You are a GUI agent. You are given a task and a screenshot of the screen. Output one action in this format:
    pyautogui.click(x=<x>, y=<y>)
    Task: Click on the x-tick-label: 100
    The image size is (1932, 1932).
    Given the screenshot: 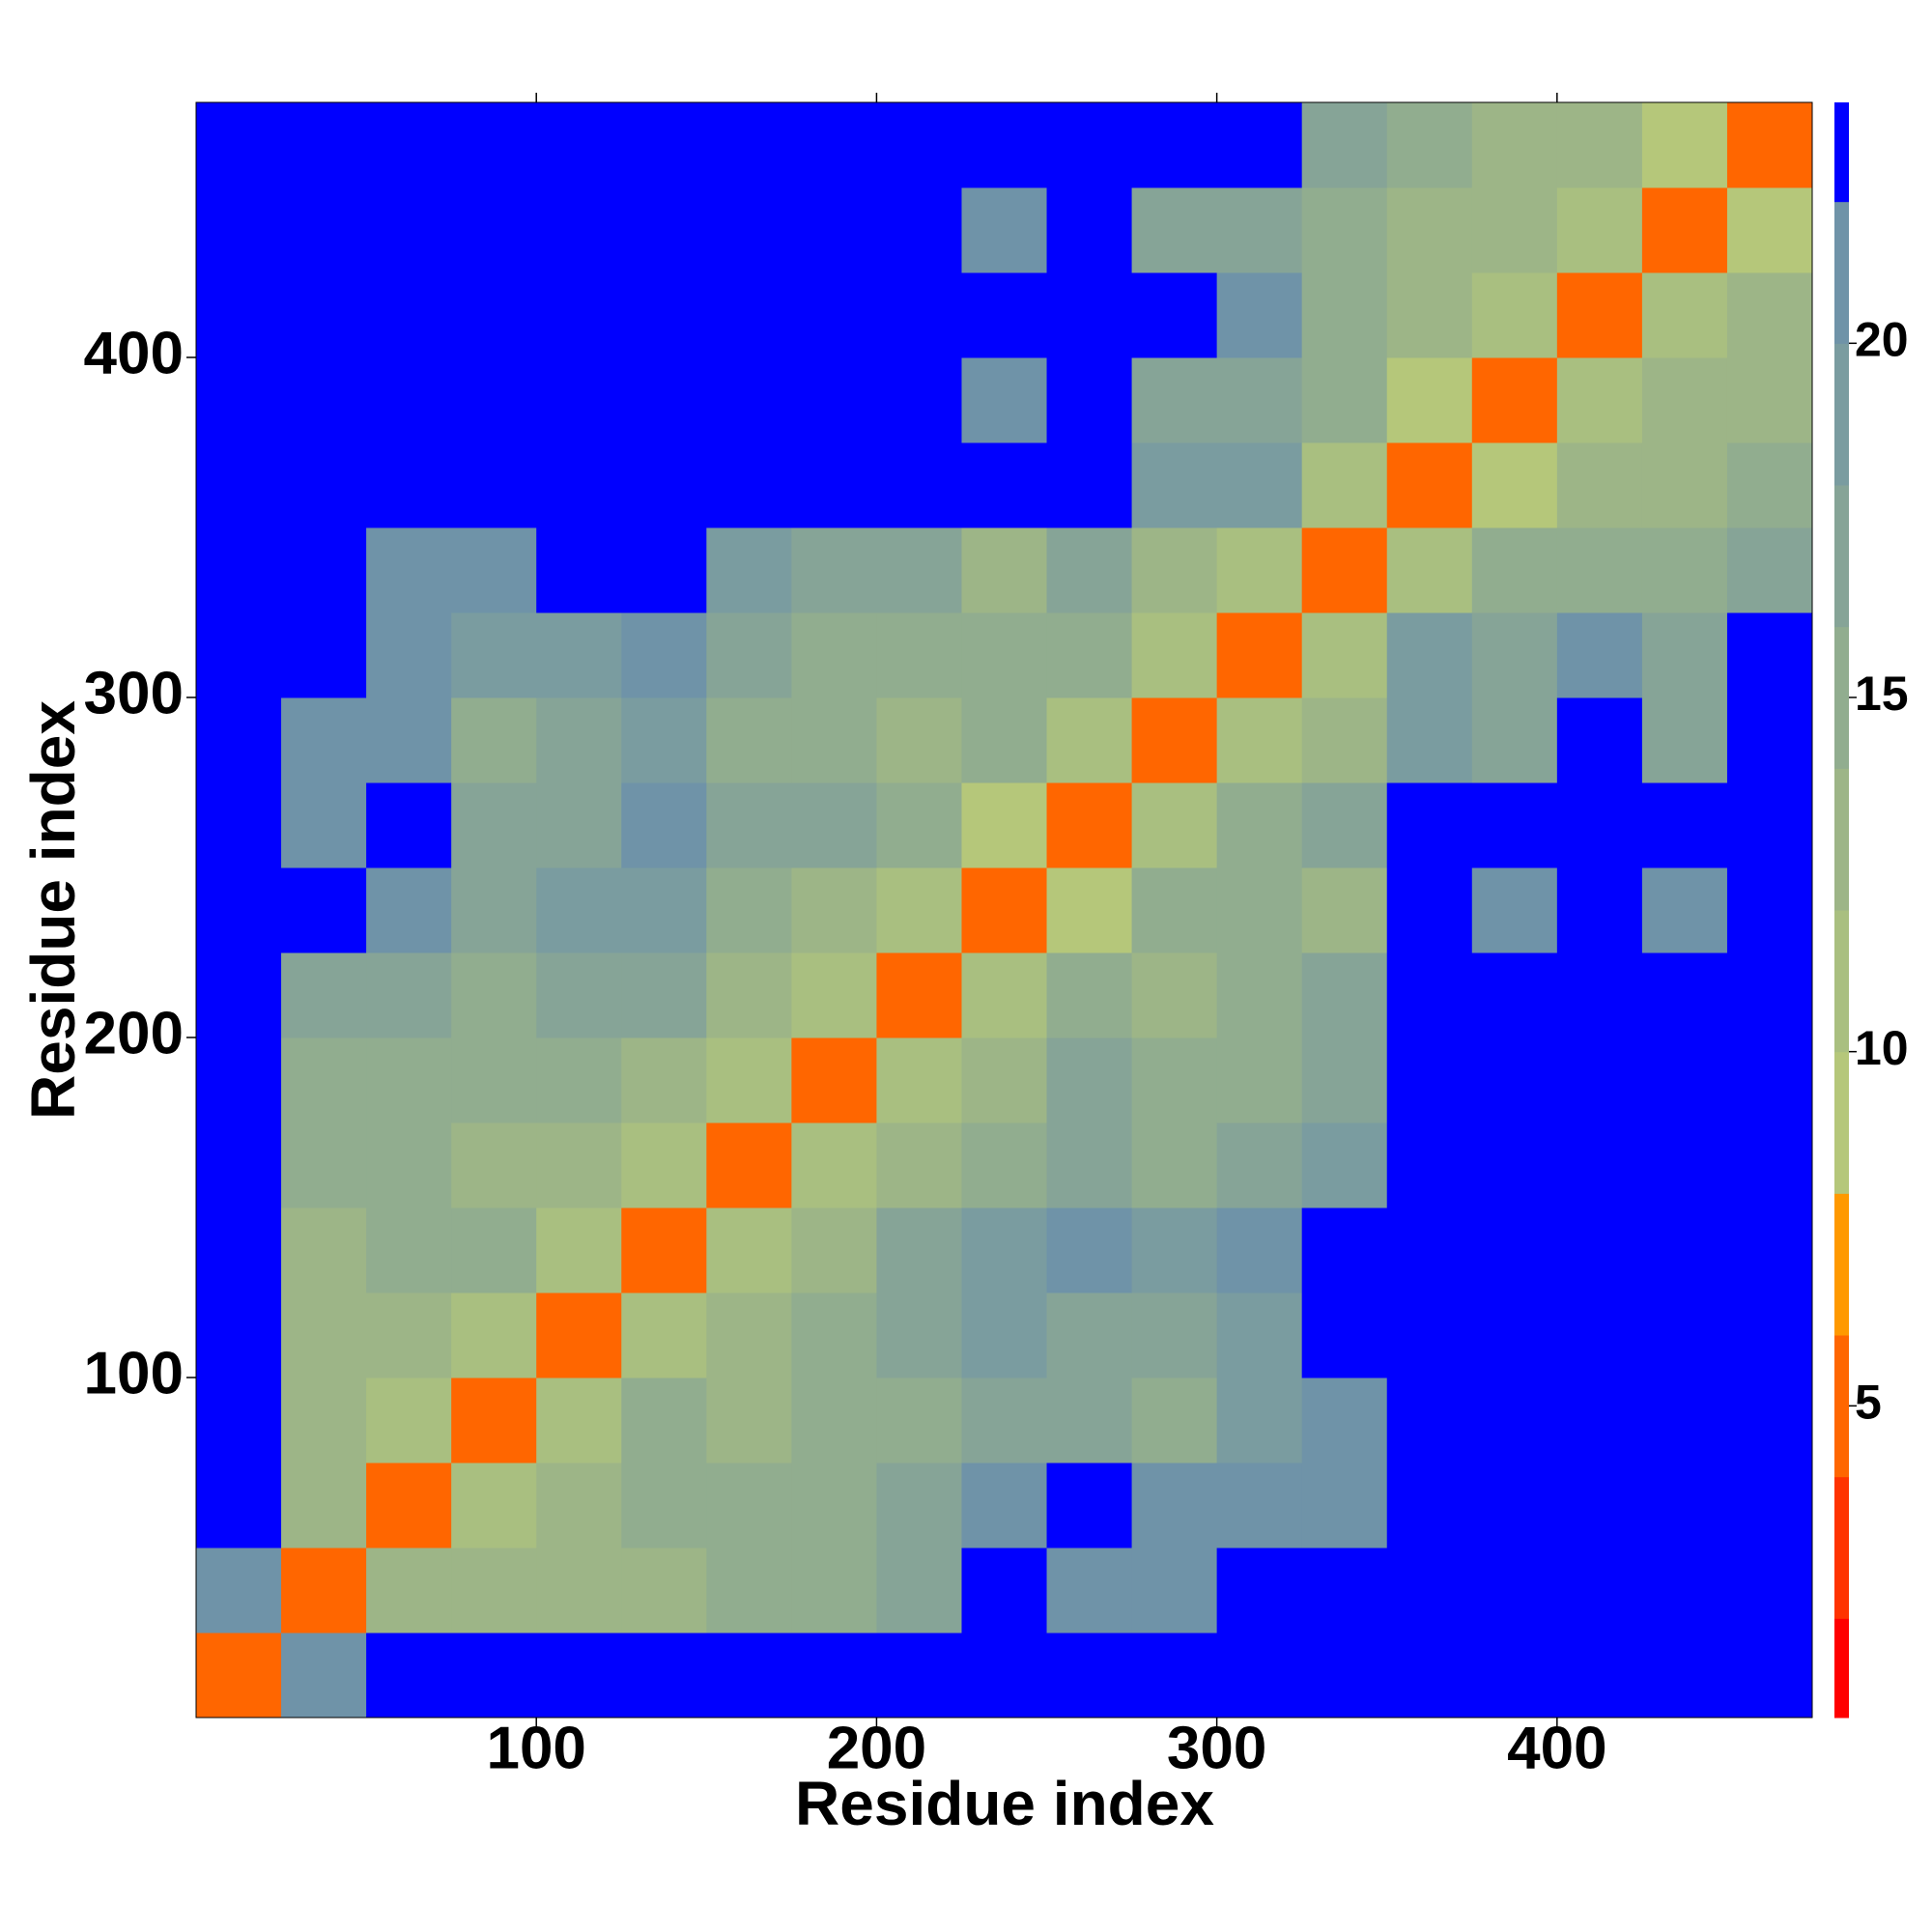 What is the action you would take?
    pyautogui.click(x=535, y=1748)
    